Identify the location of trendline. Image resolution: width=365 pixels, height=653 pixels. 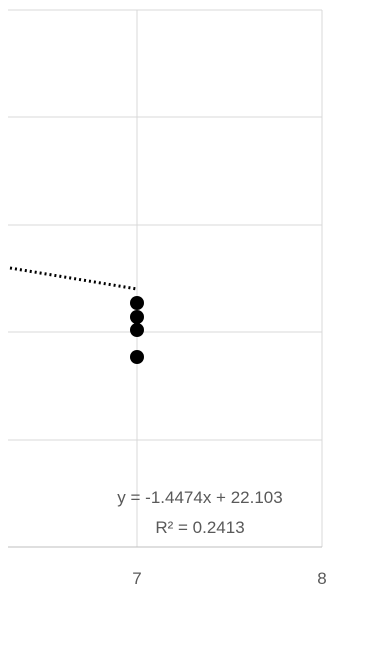
(73, 278).